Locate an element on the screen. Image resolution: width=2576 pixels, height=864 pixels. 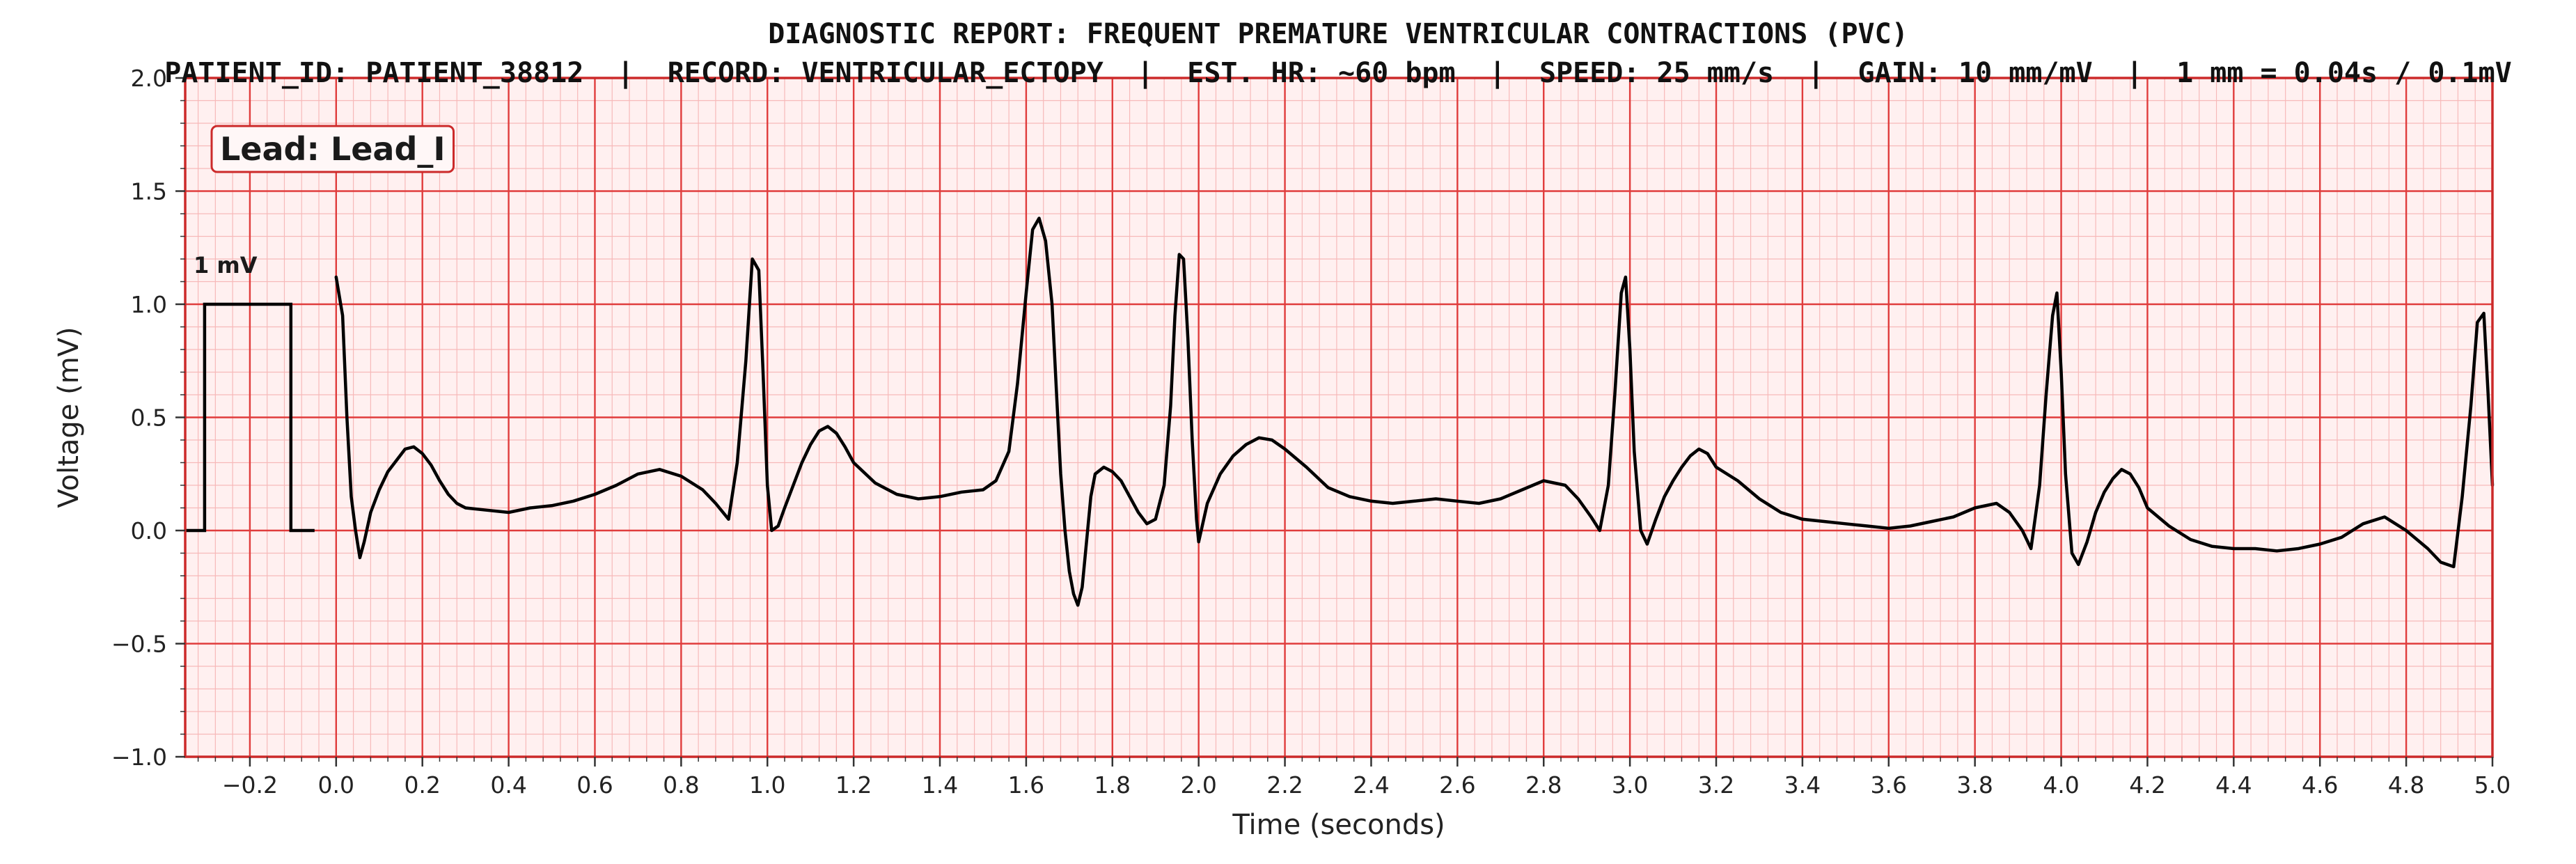
lead-label: Lead: Lead_I is located at coordinates (332, 149).